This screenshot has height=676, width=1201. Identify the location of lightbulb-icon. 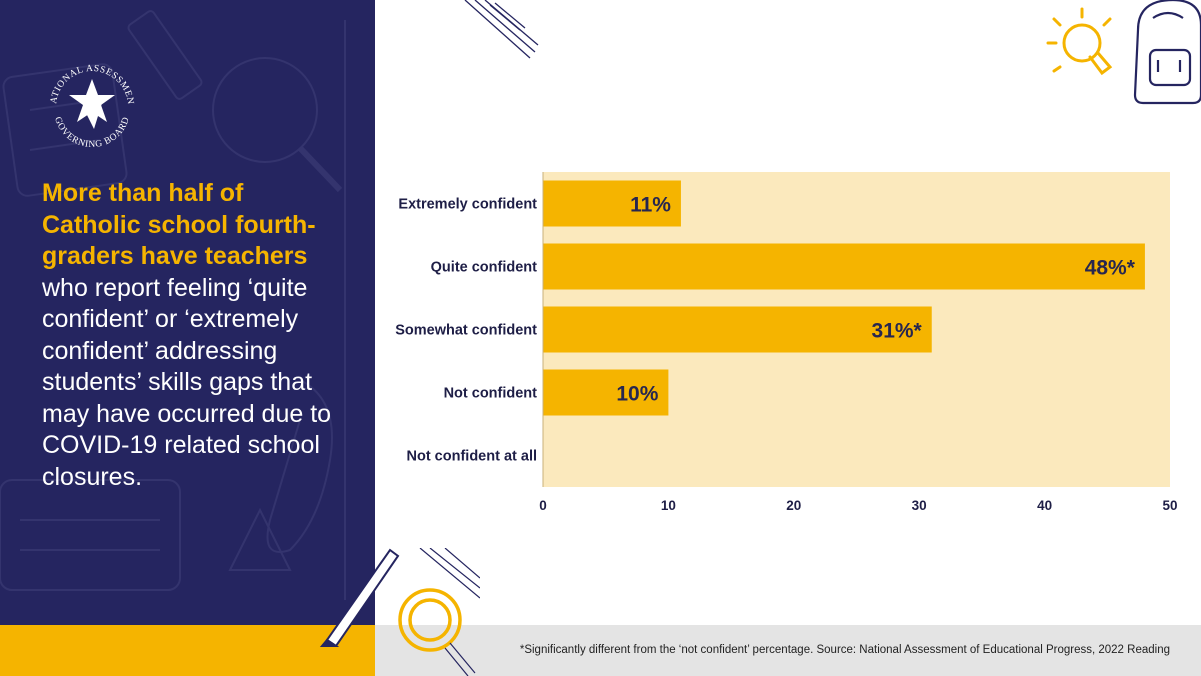
(1079, 41).